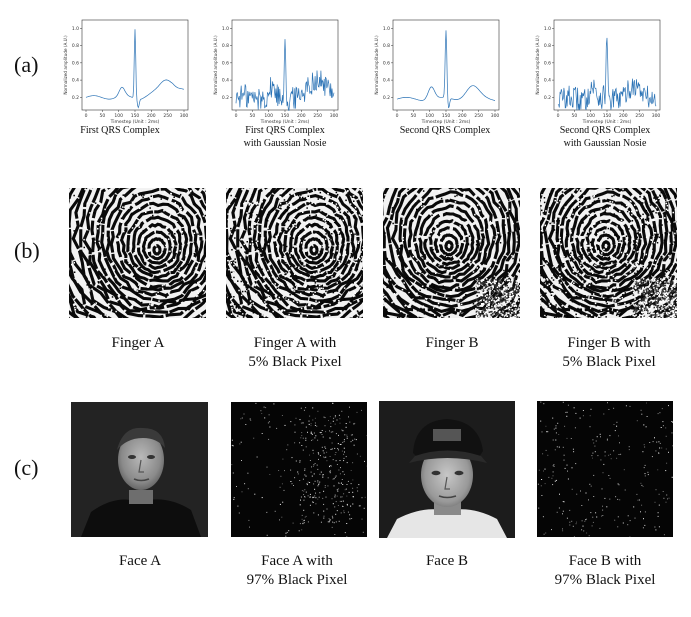  Describe the element at coordinates (294, 253) in the screenshot. I see `fingerprint-a-noisy` at that location.